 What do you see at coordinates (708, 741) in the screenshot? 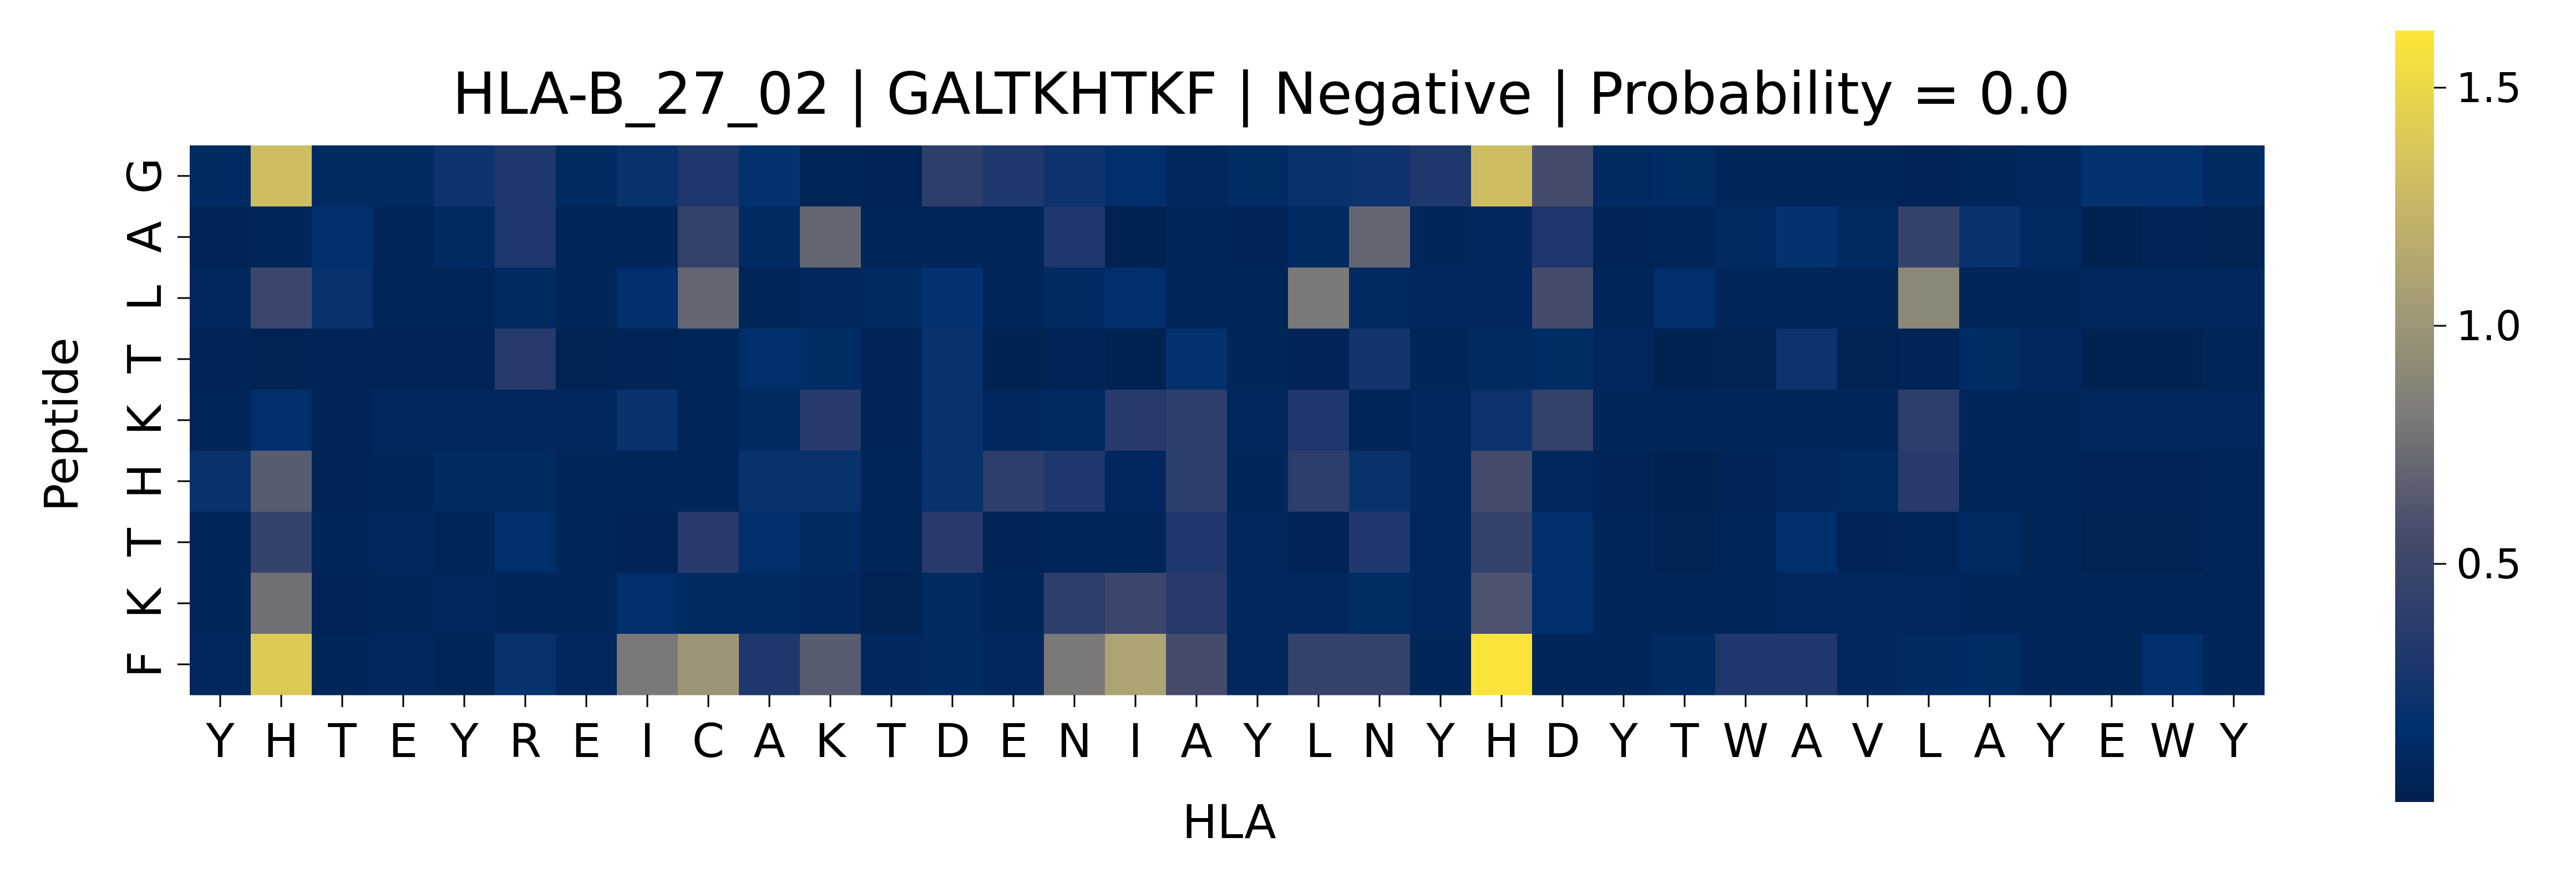
I see `x-tick-label: C` at bounding box center [708, 741].